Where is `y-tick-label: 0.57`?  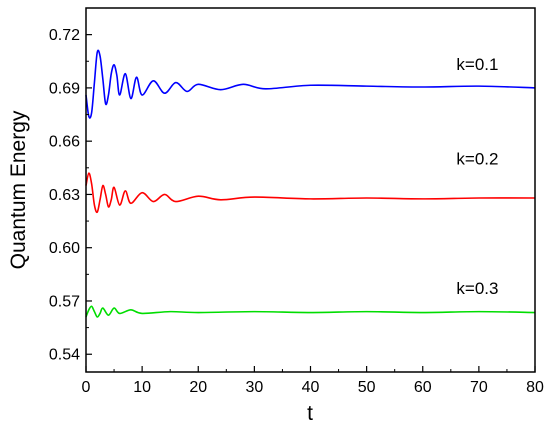 y-tick-label: 0.57 is located at coordinates (64, 301).